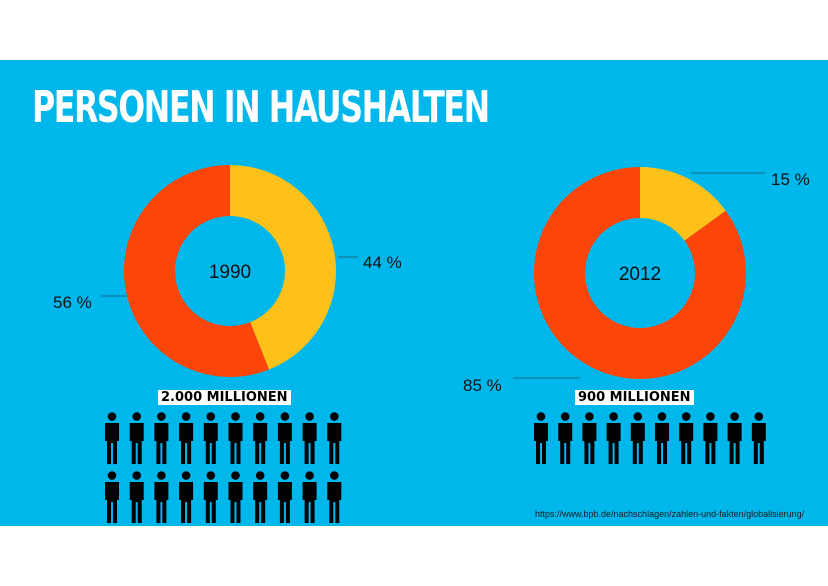  Describe the element at coordinates (224, 397) in the screenshot. I see `population-label-1990: 2.000 MILLIONEN` at that location.